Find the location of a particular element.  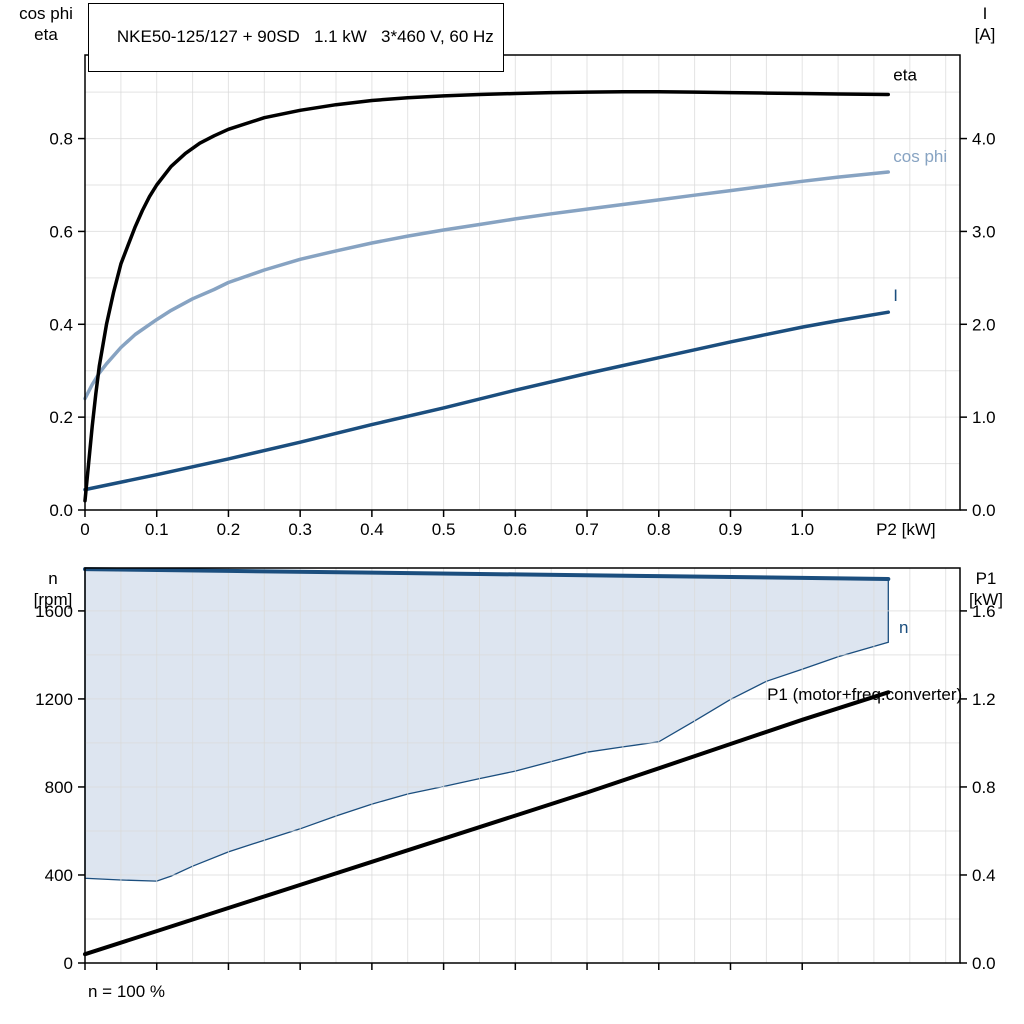

axis-title-top-left: cos phi eta is located at coordinates (46, 24).